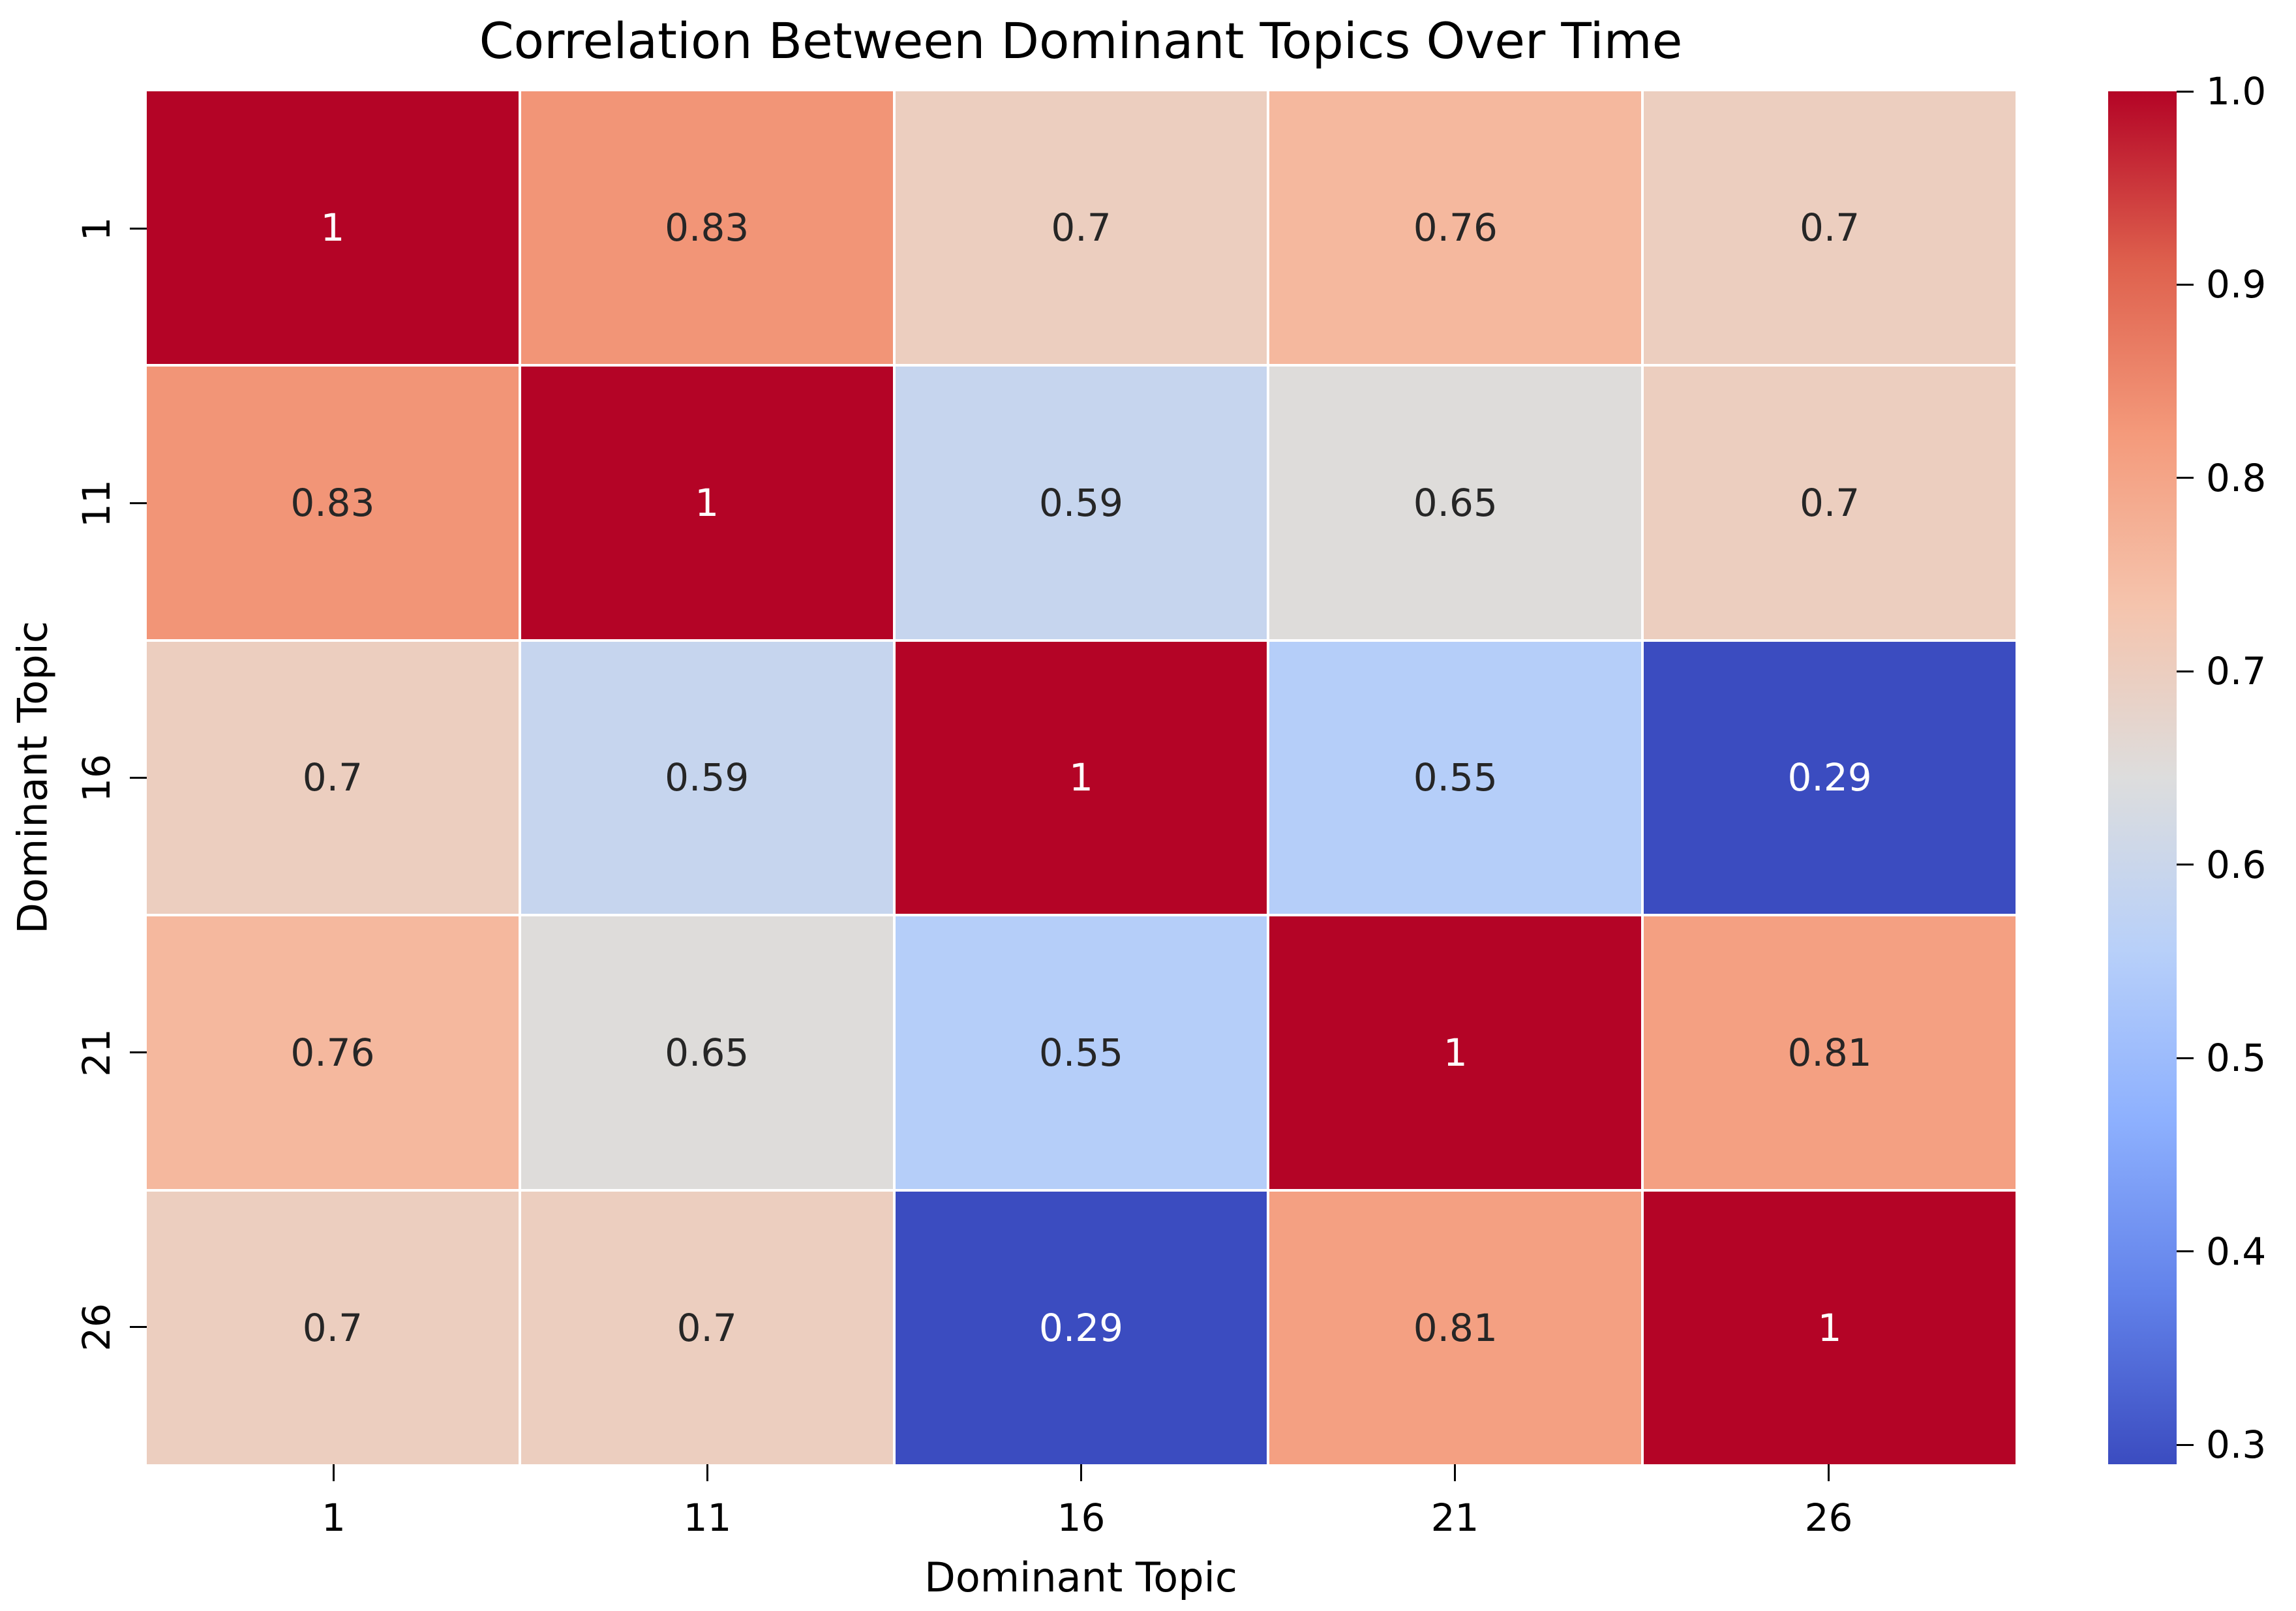  What do you see at coordinates (96, 1326) in the screenshot?
I see `y-tick-label: 26` at bounding box center [96, 1326].